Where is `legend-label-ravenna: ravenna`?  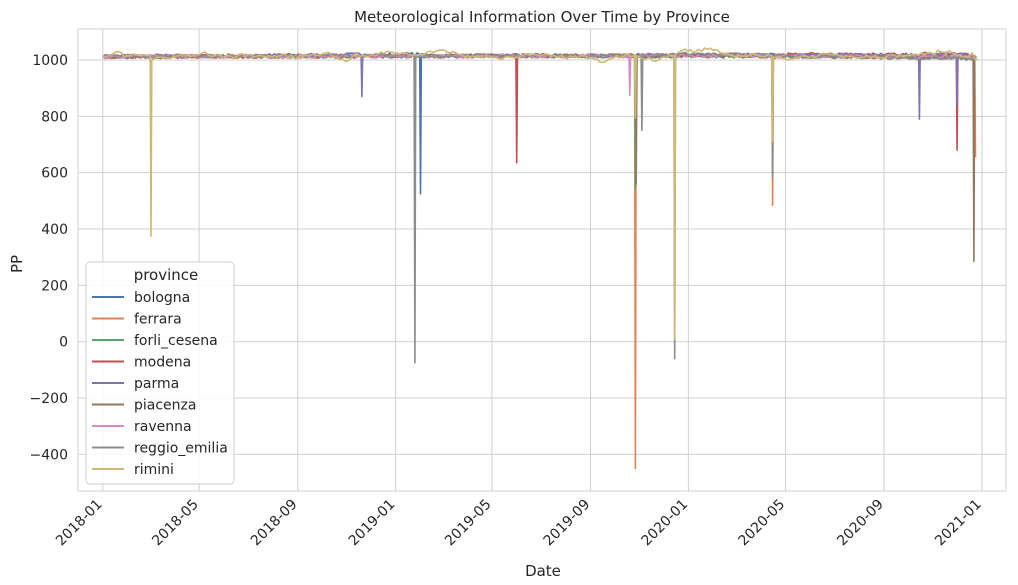
legend-label-ravenna: ravenna is located at coordinates (163, 427).